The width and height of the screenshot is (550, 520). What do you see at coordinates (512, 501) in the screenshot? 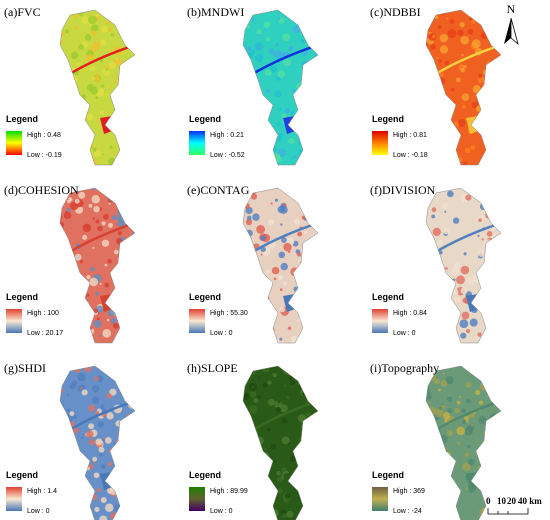
I see `scale-label: 20` at bounding box center [512, 501].